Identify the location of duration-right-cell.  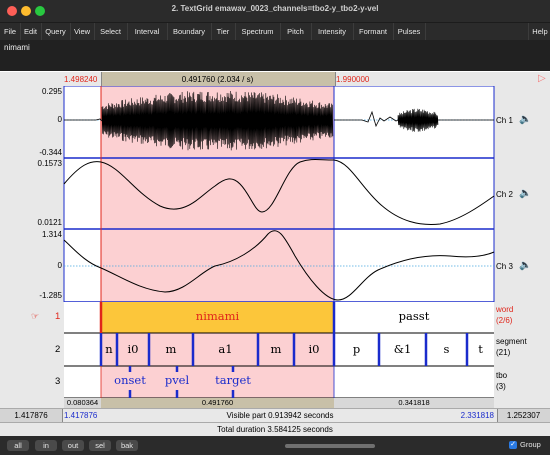
(414, 403).